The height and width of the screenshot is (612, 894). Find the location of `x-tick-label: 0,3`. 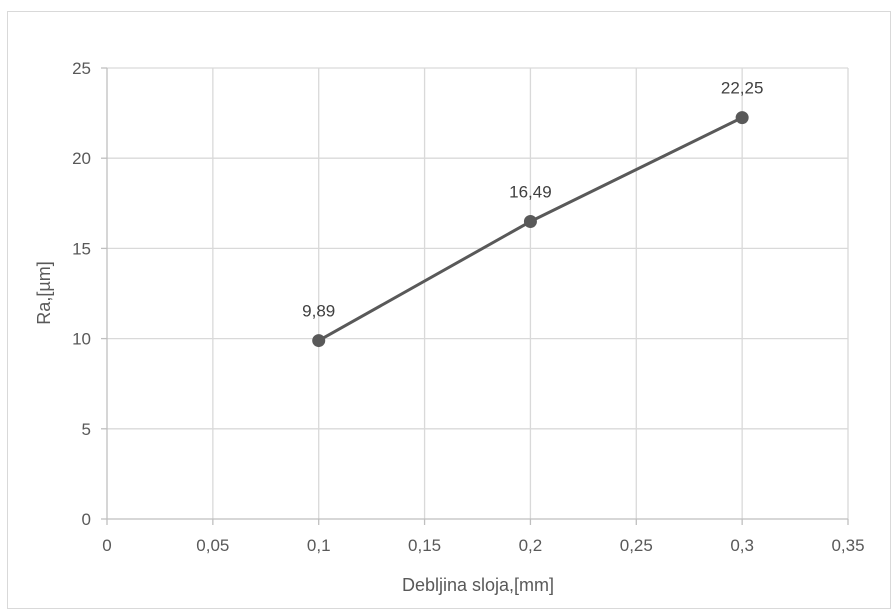

x-tick-label: 0,3 is located at coordinates (742, 545).